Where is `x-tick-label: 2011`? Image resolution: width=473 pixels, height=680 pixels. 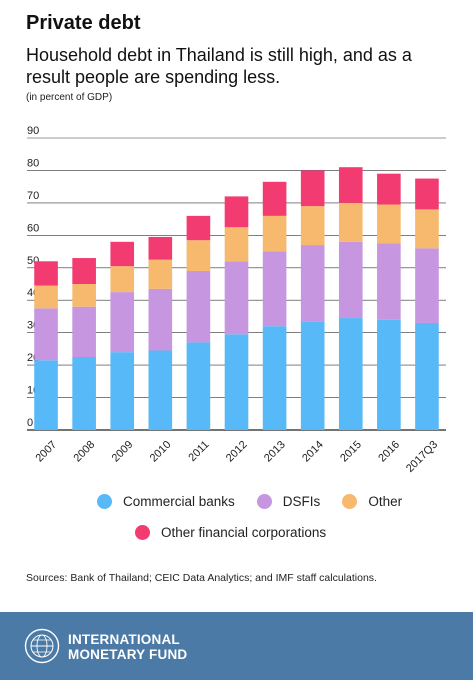 x-tick-label: 2011 is located at coordinates (198, 451).